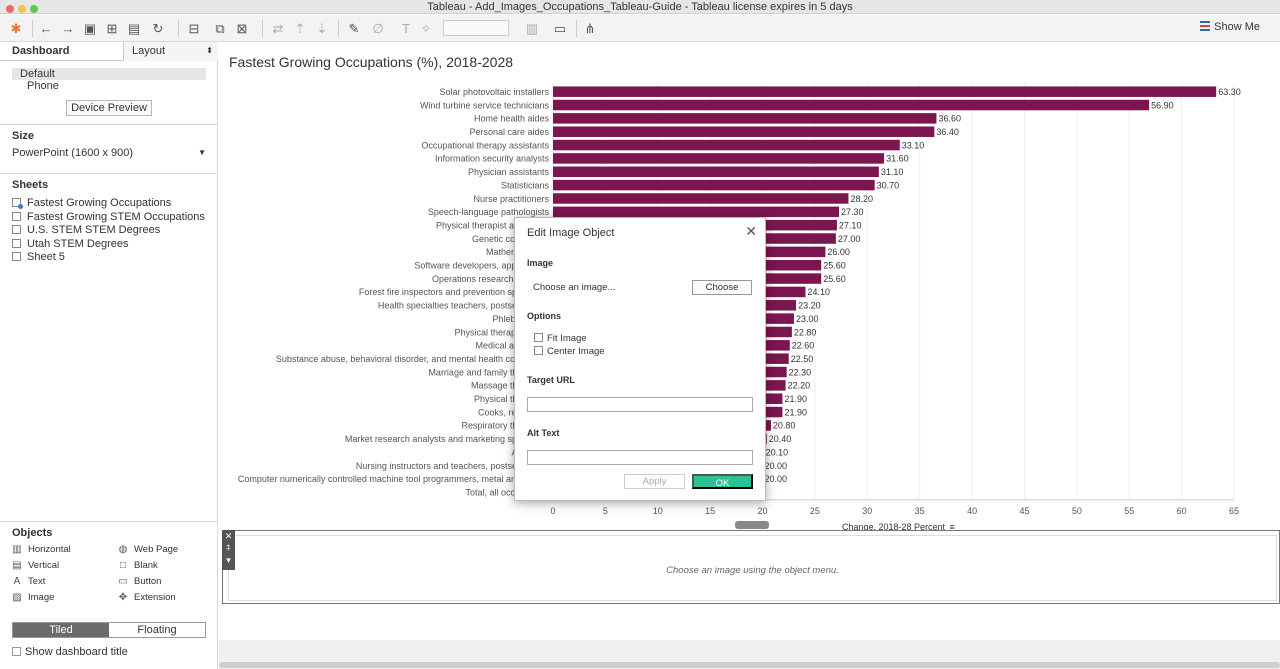 The image size is (1280, 669). I want to click on value-label: 20.10, so click(777, 452).